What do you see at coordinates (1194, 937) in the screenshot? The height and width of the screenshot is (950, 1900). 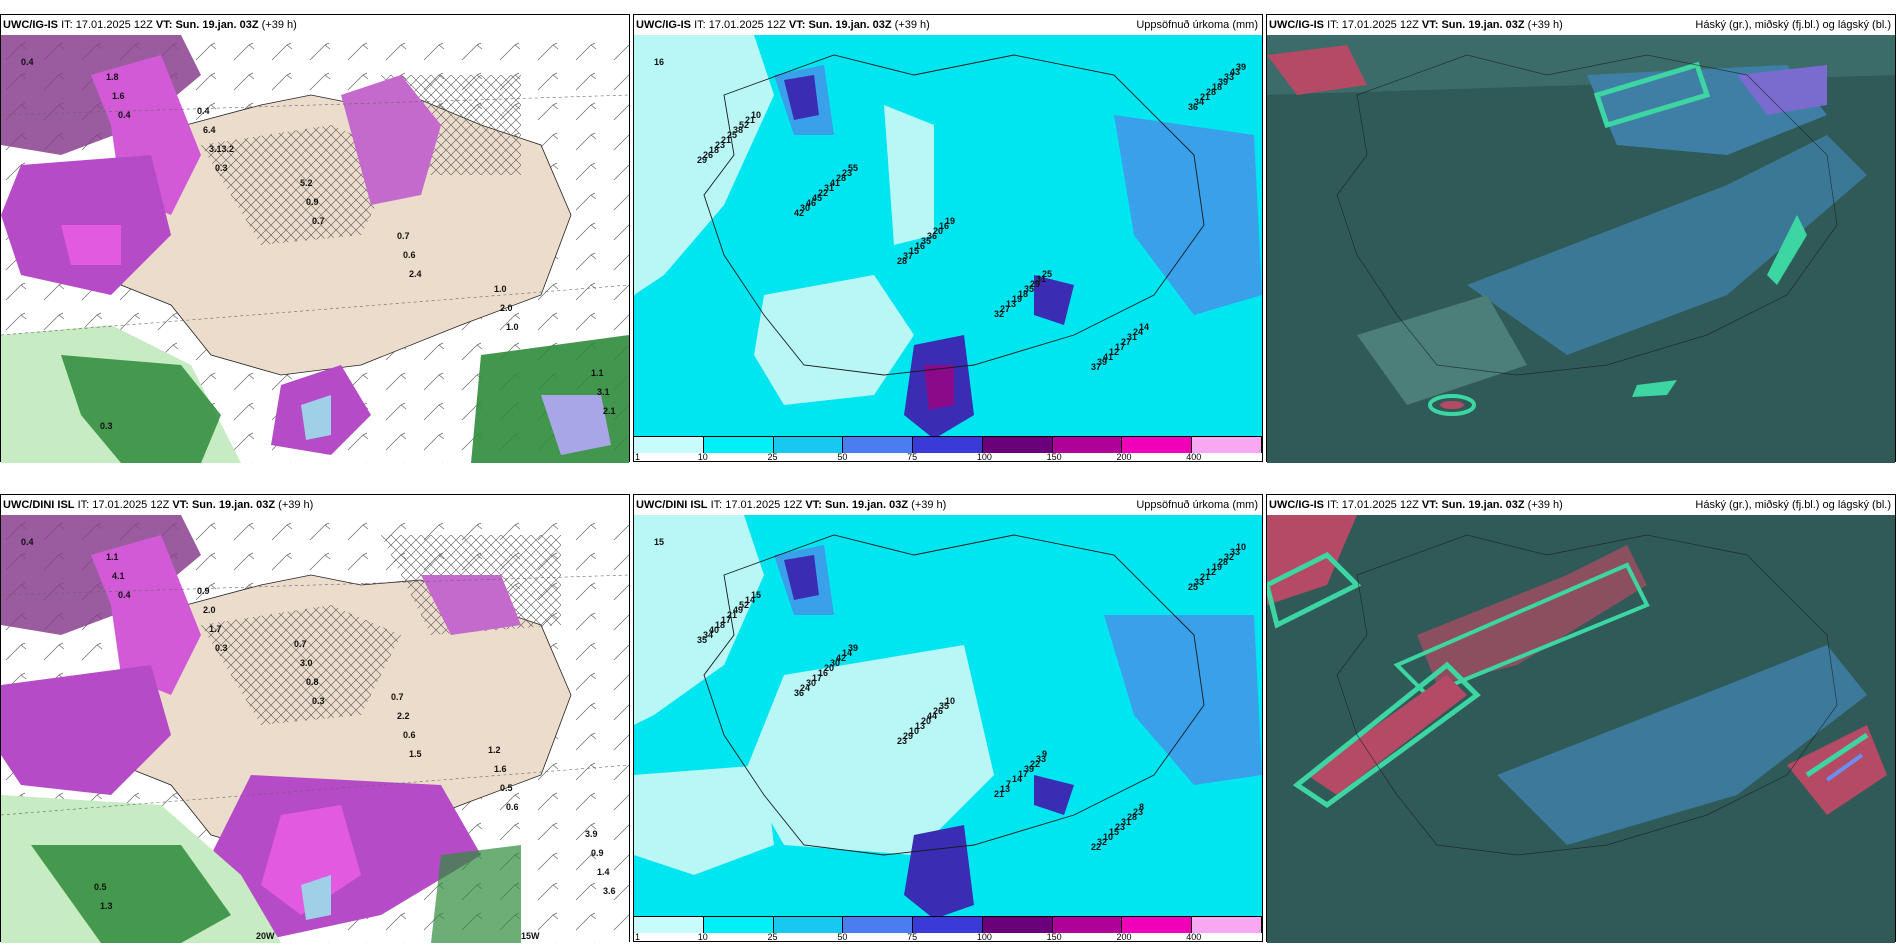 I see `colorbar-label: 400` at bounding box center [1194, 937].